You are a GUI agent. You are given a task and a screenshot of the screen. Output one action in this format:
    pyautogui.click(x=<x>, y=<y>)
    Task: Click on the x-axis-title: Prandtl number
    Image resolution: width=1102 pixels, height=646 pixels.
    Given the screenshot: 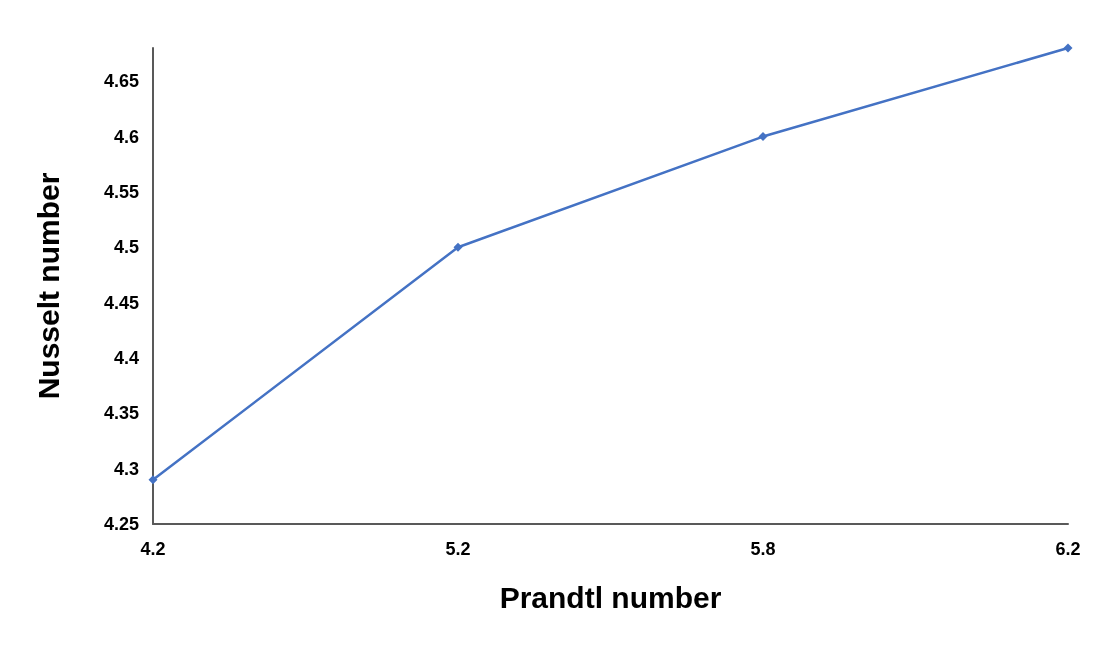 What is the action you would take?
    pyautogui.click(x=610, y=597)
    